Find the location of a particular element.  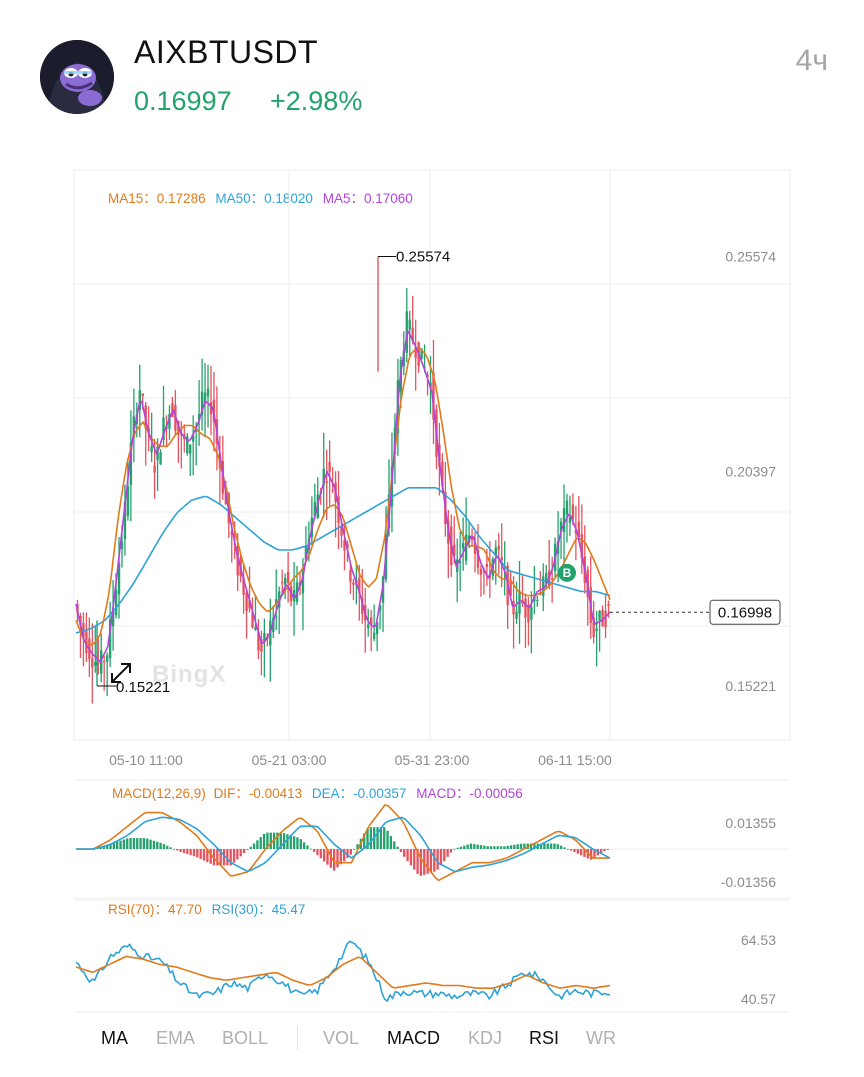

tab-divider is located at coordinates (297, 1038).